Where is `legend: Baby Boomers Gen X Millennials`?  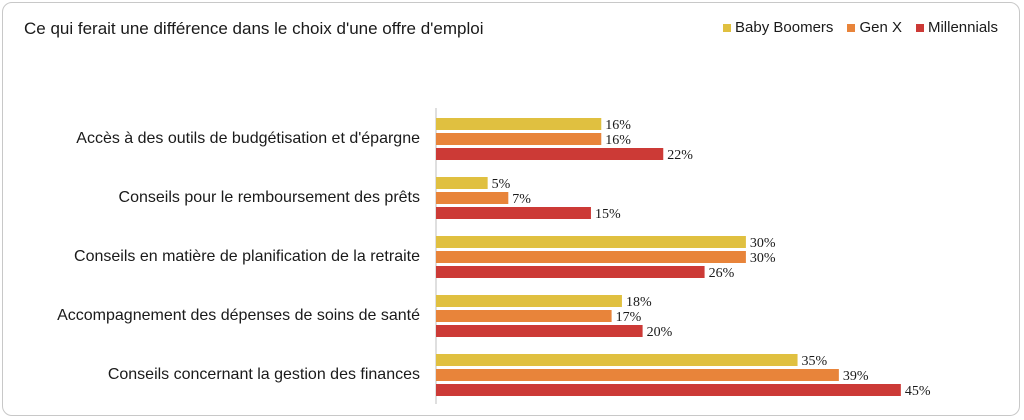 legend: Baby Boomers Gen X Millennials is located at coordinates (860, 27).